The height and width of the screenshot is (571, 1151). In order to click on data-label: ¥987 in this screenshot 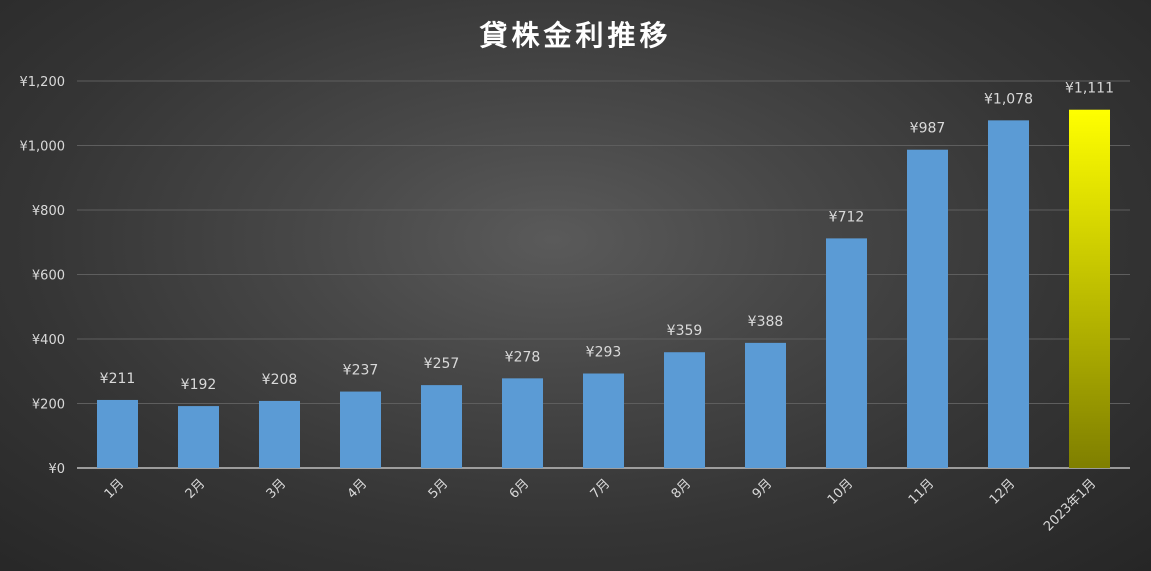, I will do `click(928, 129)`.